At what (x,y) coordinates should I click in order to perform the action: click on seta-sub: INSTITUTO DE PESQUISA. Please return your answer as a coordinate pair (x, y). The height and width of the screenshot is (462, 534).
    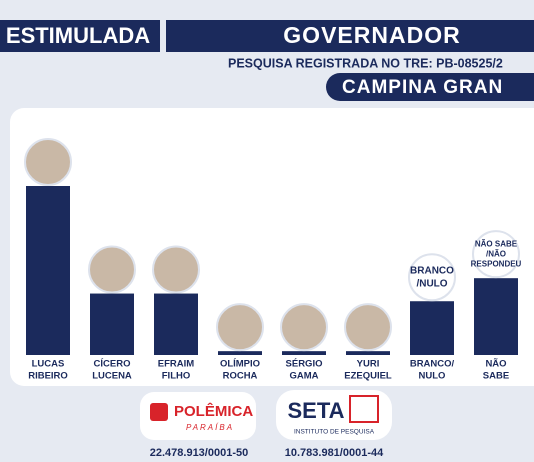
    Looking at the image, I should click on (334, 432).